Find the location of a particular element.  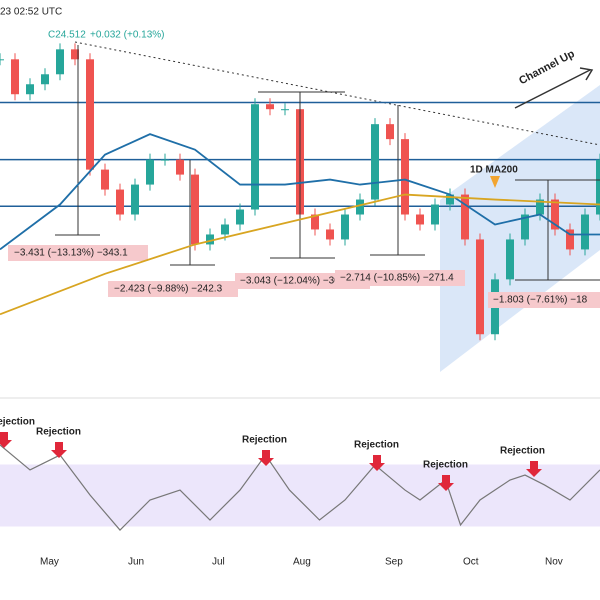

x-tick-label: Jun is located at coordinates (136, 562).